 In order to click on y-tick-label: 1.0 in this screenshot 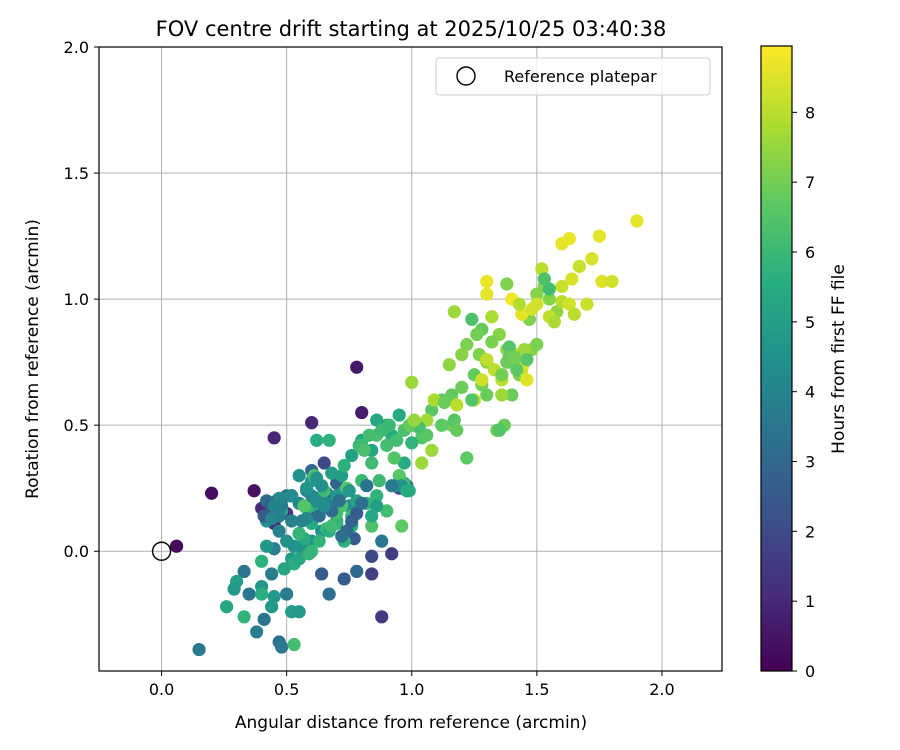, I will do `click(76, 299)`.